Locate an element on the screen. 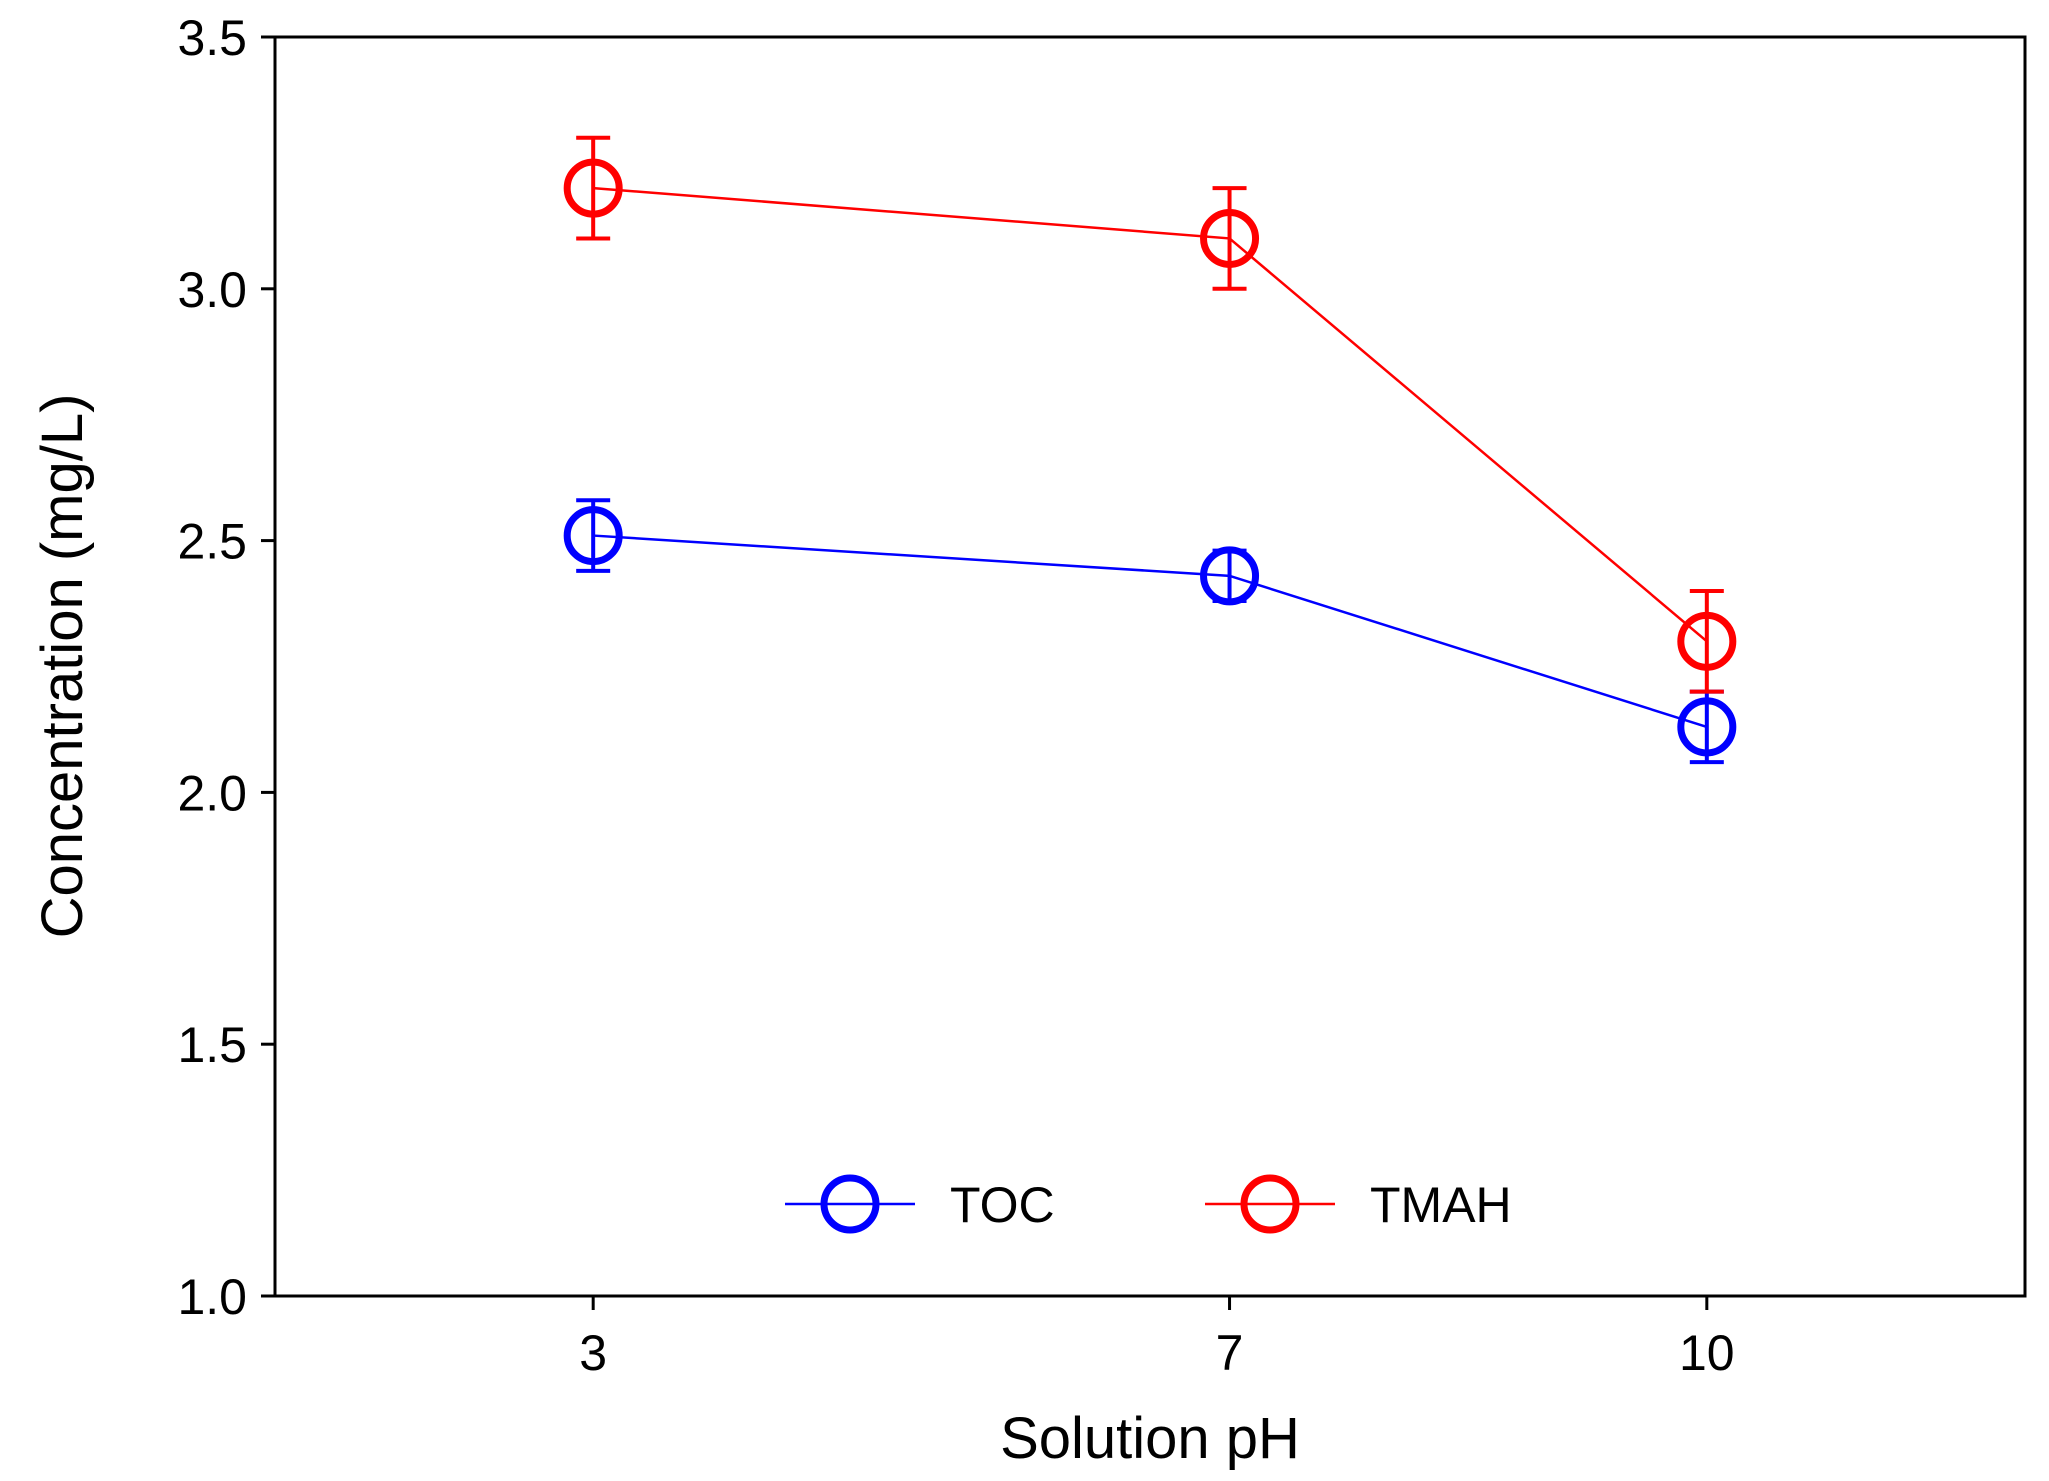  legend-label: TMAH is located at coordinates (1441, 1205).